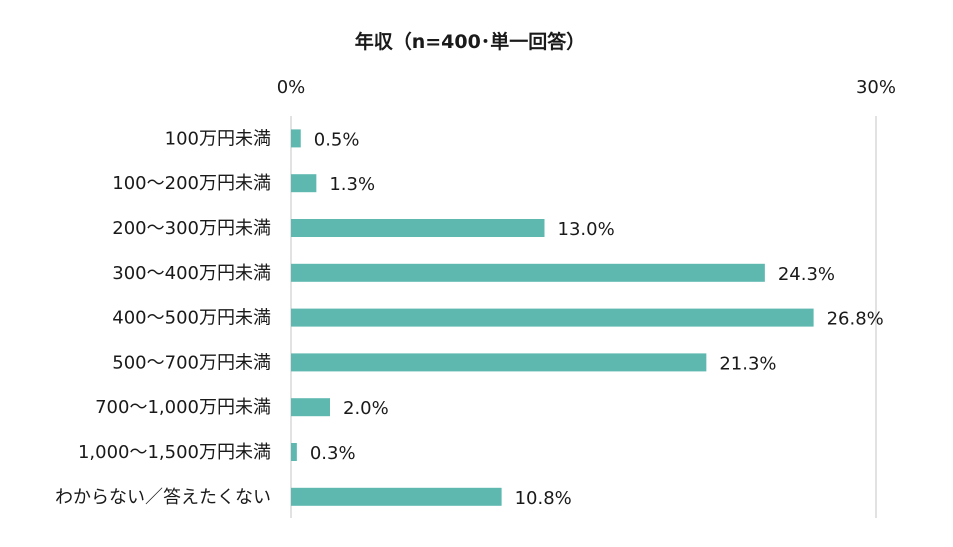  Describe the element at coordinates (366, 408) in the screenshot. I see `value-label: 2.0%` at that location.